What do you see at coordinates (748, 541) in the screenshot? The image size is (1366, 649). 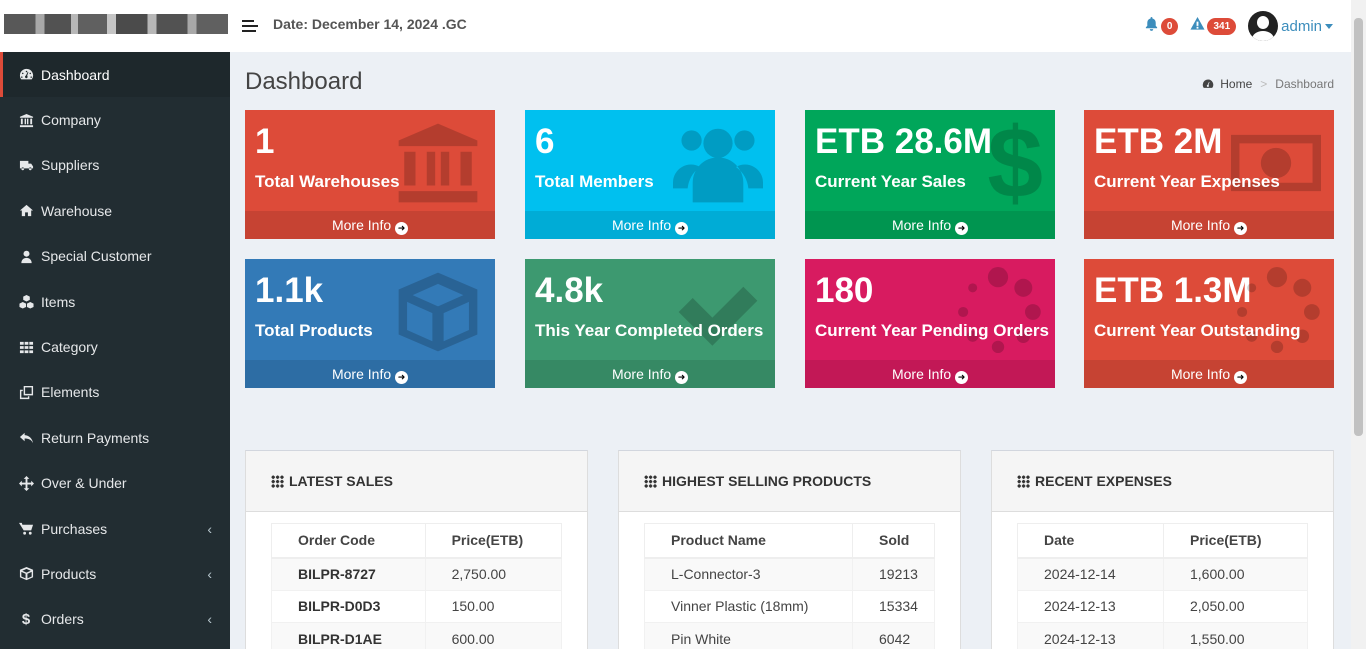 I see `column-header: Product Name` at bounding box center [748, 541].